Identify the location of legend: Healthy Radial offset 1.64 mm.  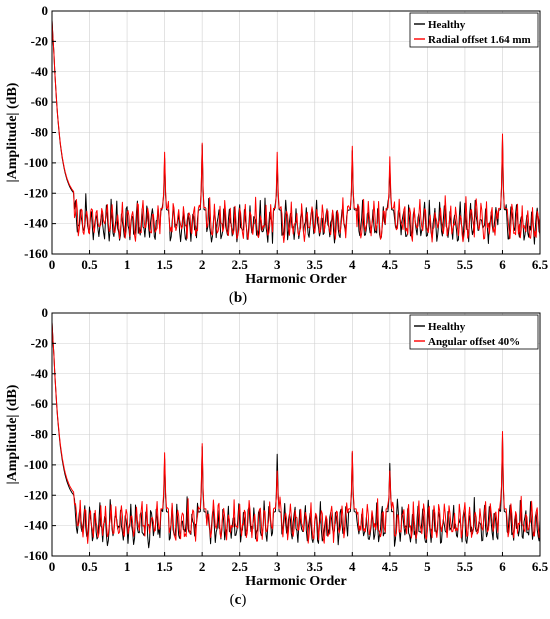
(474, 30).